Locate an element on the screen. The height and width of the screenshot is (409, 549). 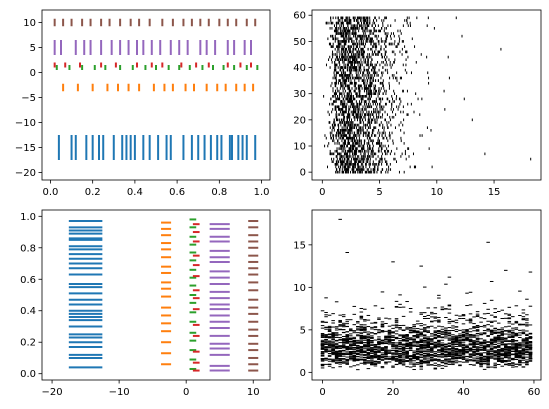
x-tick-label: 40 is located at coordinates (463, 392).